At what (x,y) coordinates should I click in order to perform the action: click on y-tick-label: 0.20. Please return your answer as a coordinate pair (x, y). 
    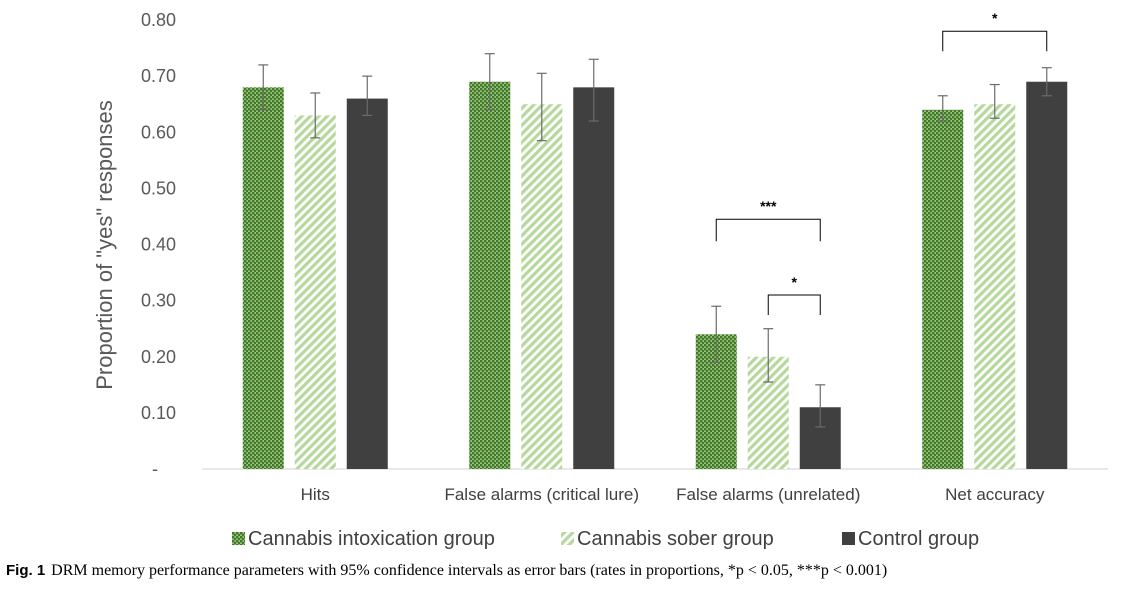
    Looking at the image, I should click on (158, 357).